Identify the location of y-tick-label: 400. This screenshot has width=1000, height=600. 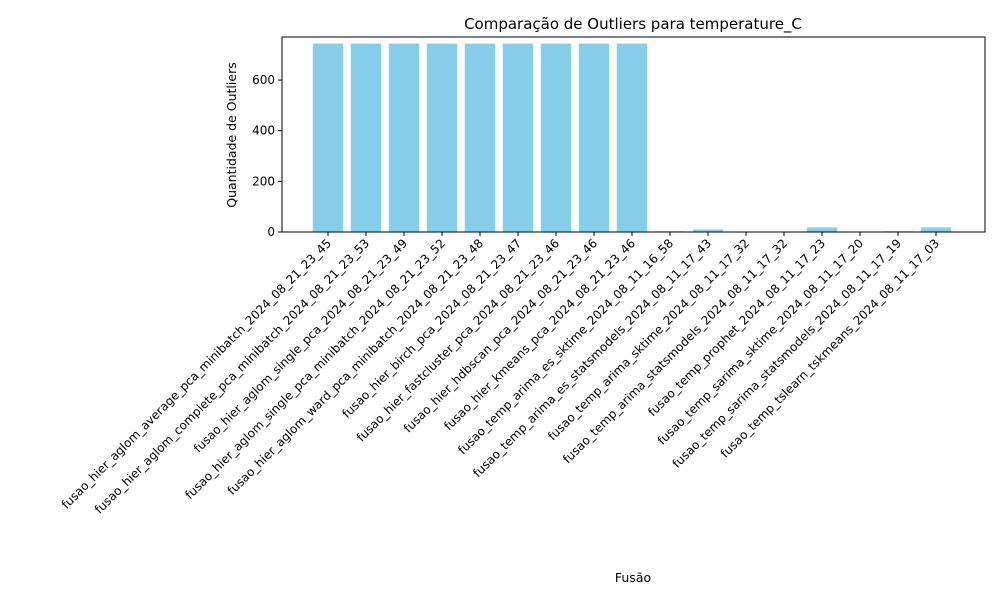
(263, 131).